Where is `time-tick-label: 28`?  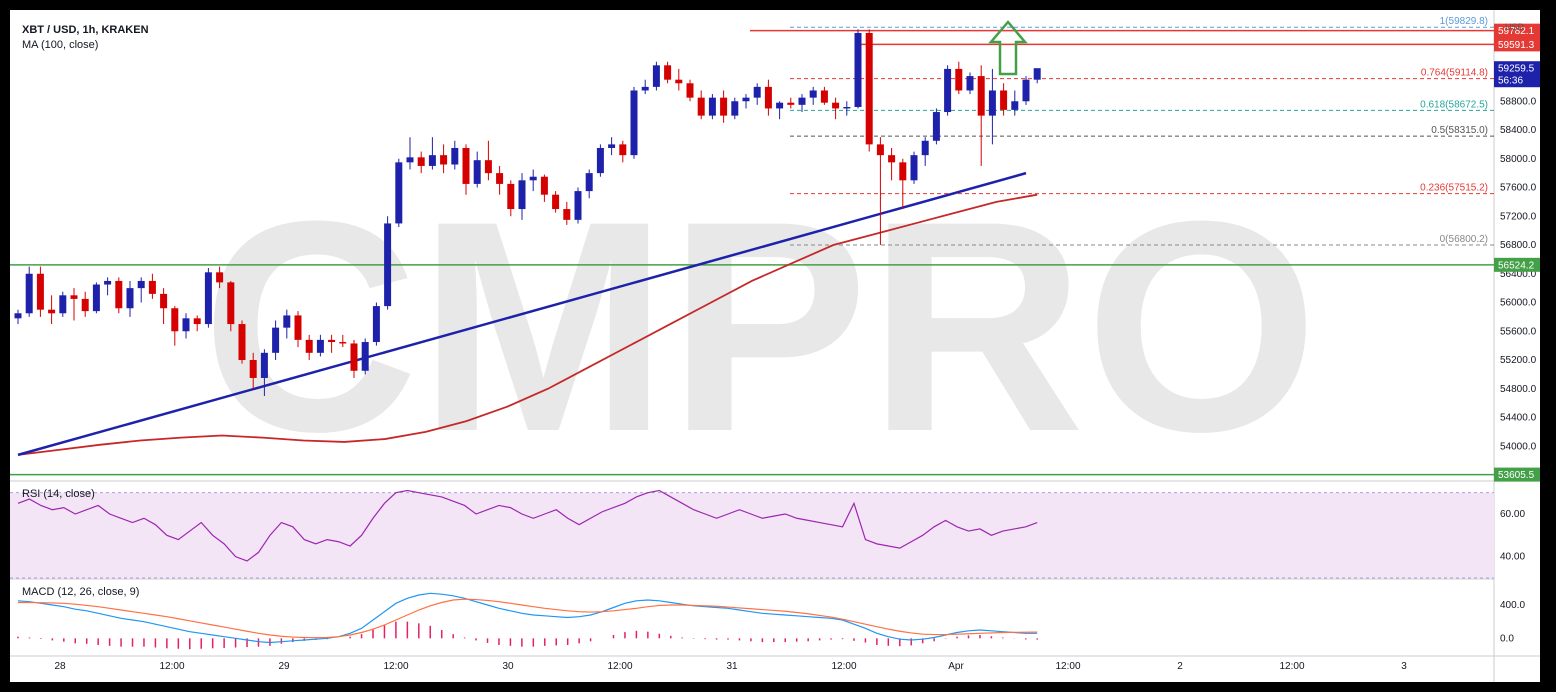 time-tick-label: 28 is located at coordinates (60, 666).